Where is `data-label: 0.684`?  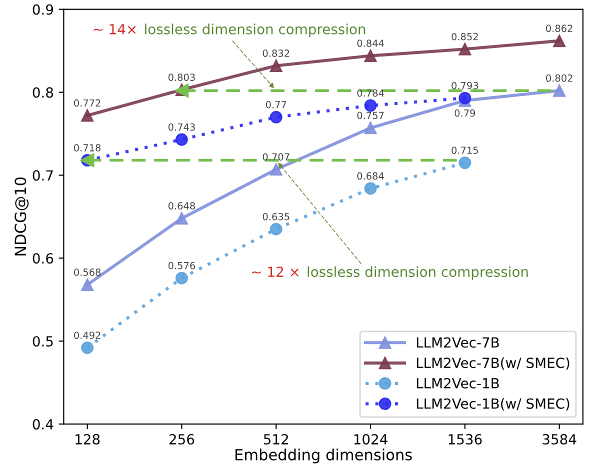
data-label: 0.684 is located at coordinates (370, 176).